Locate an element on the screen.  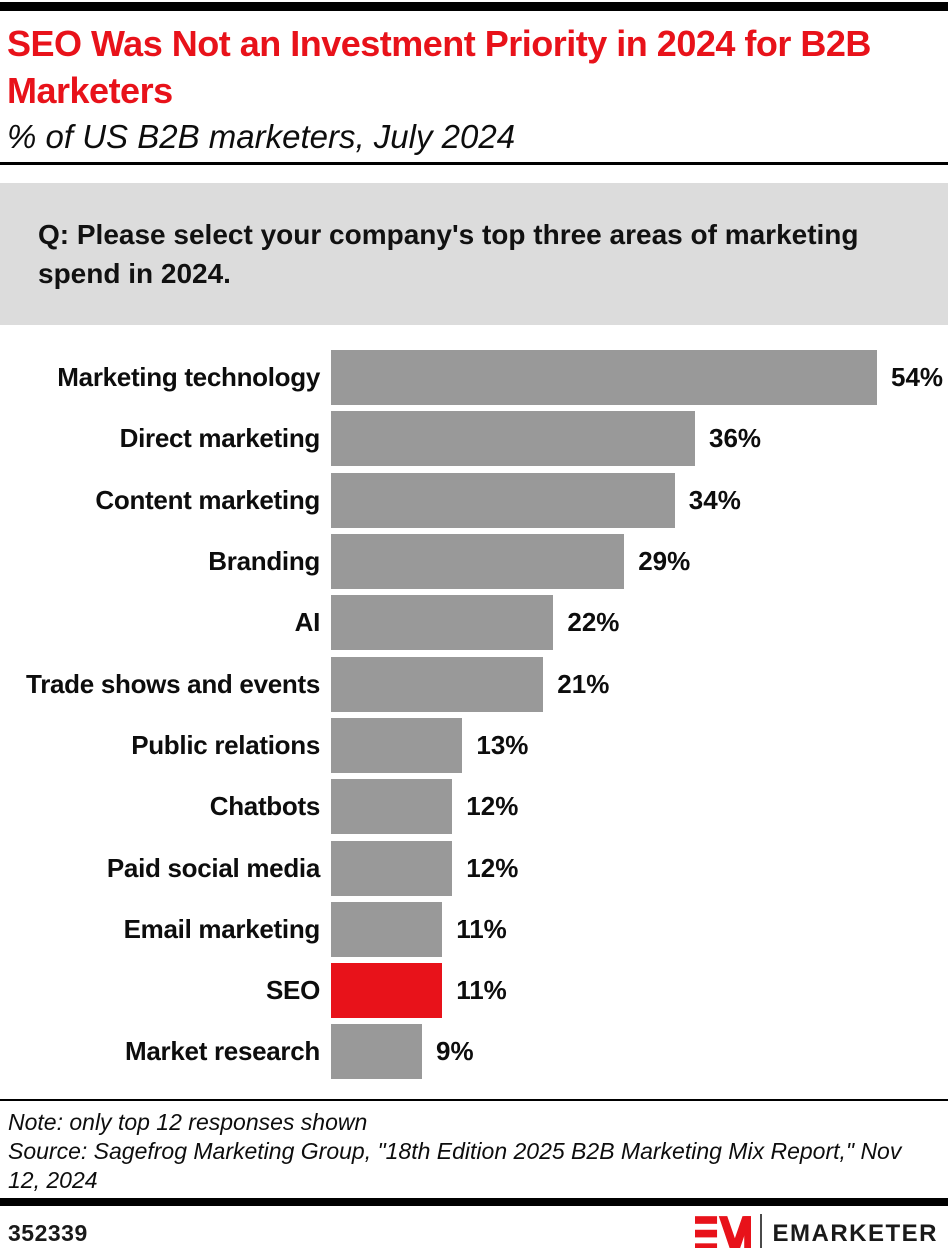
bar-area: 34% is located at coordinates (639, 500).